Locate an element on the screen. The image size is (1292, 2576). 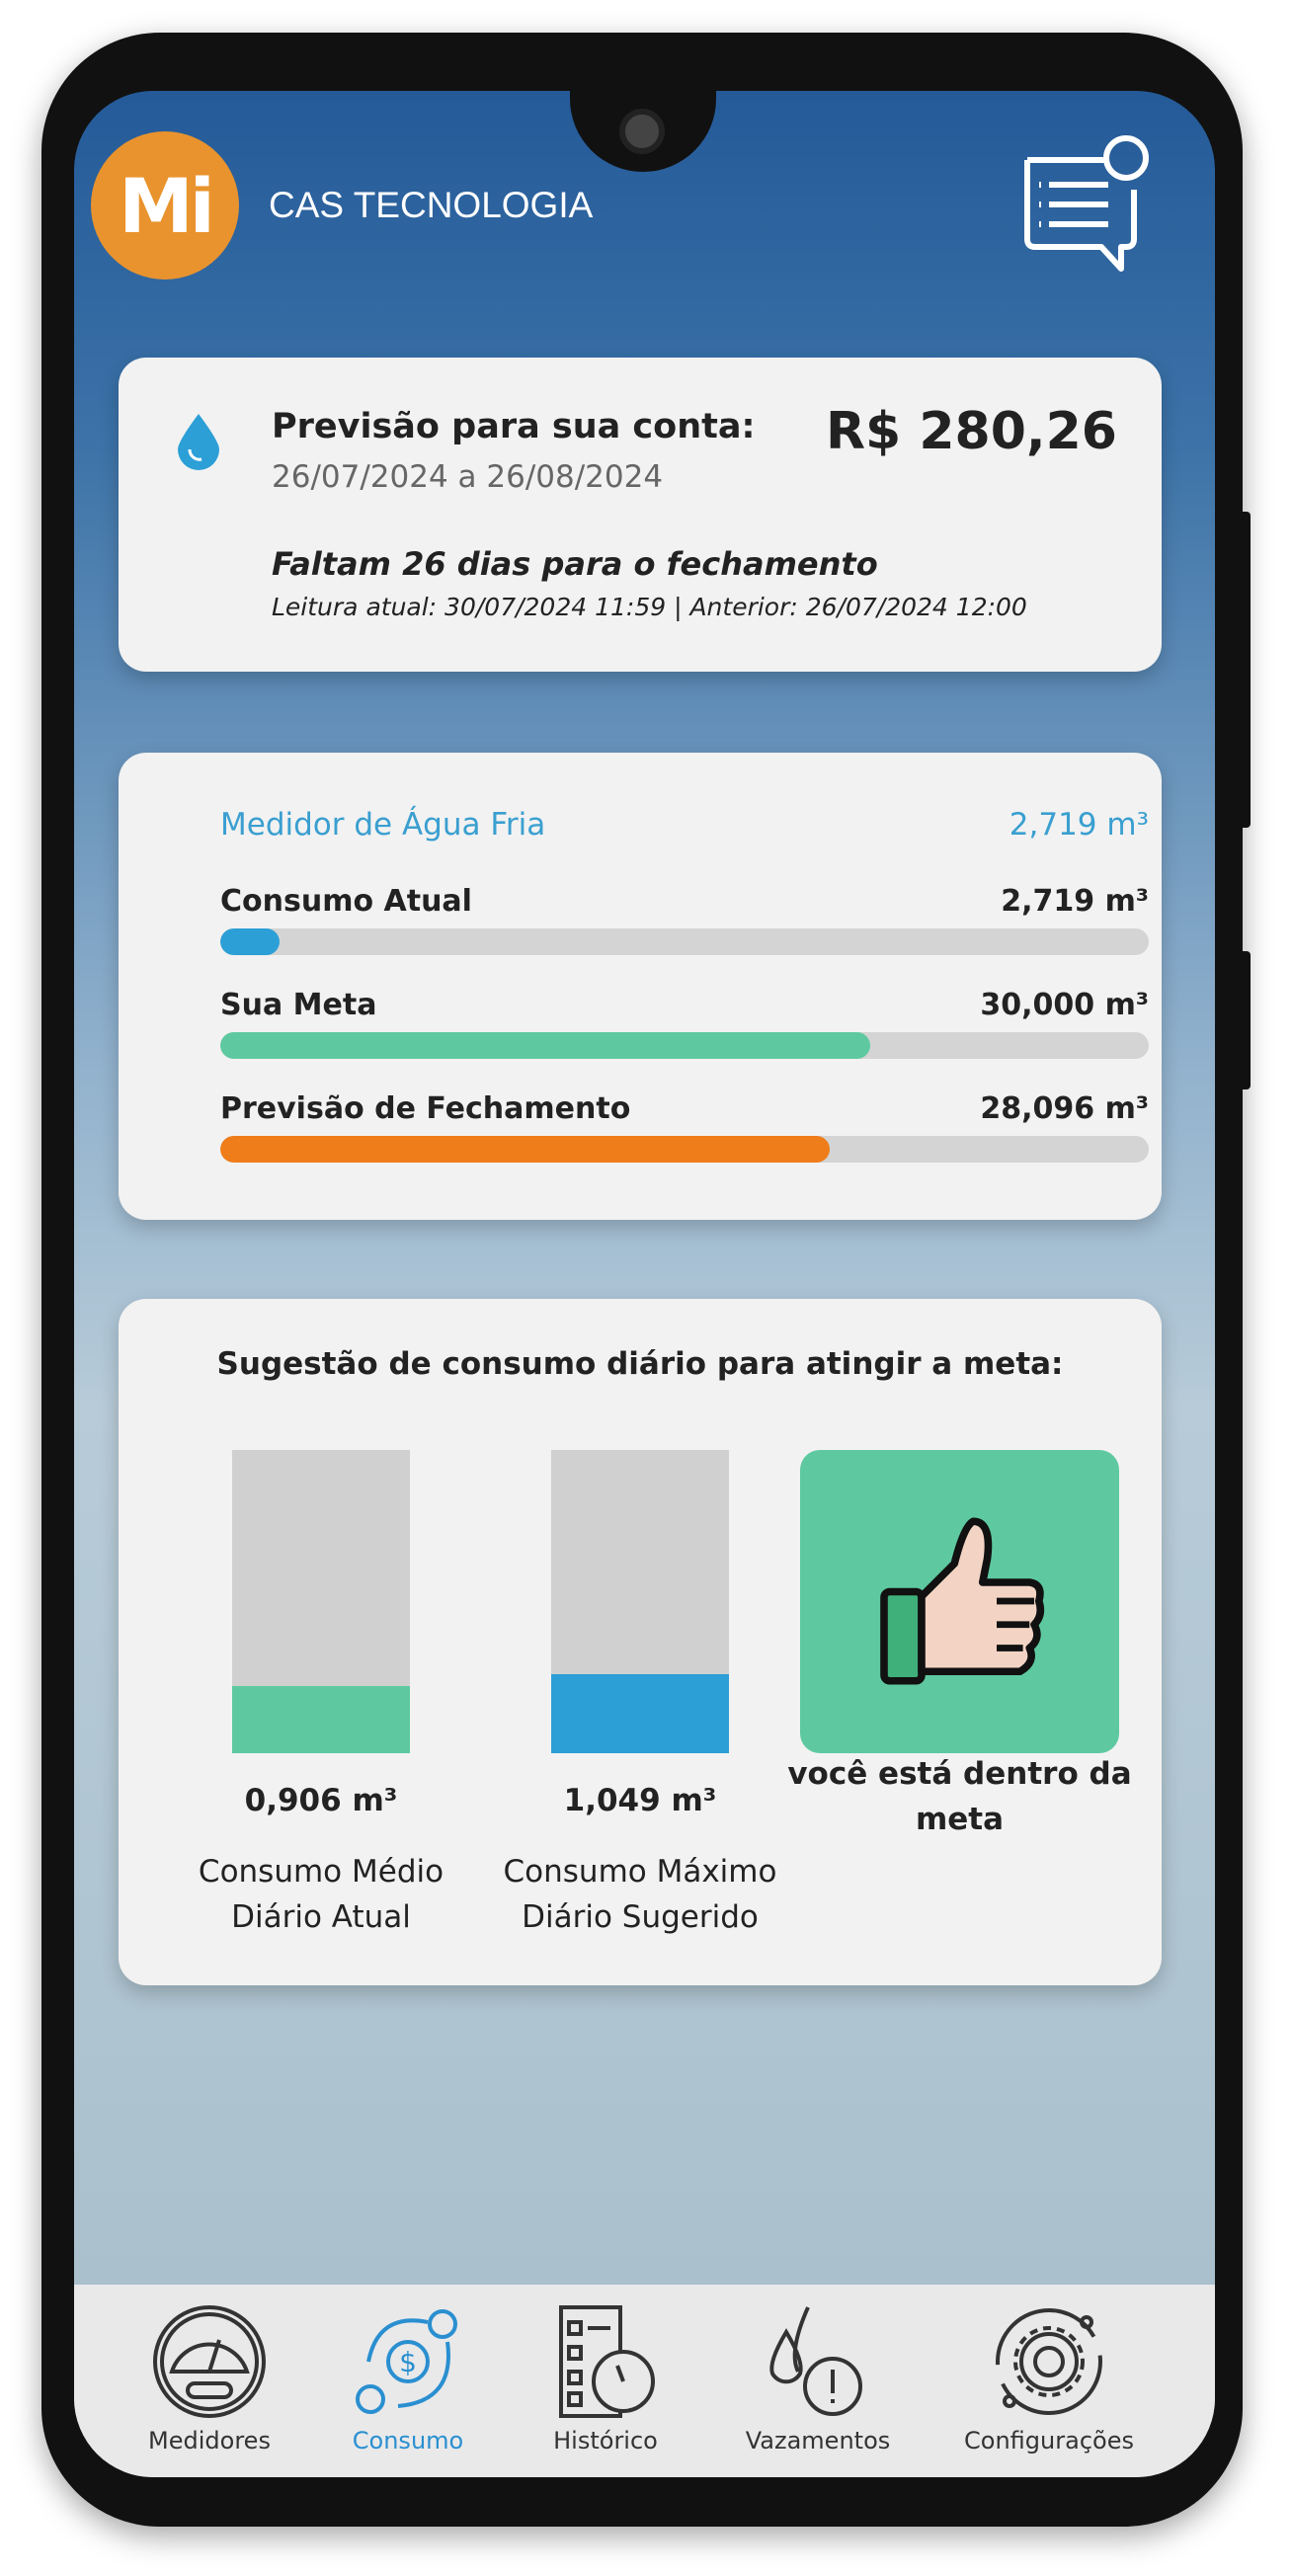
chat-notification-icon is located at coordinates (1084, 204).